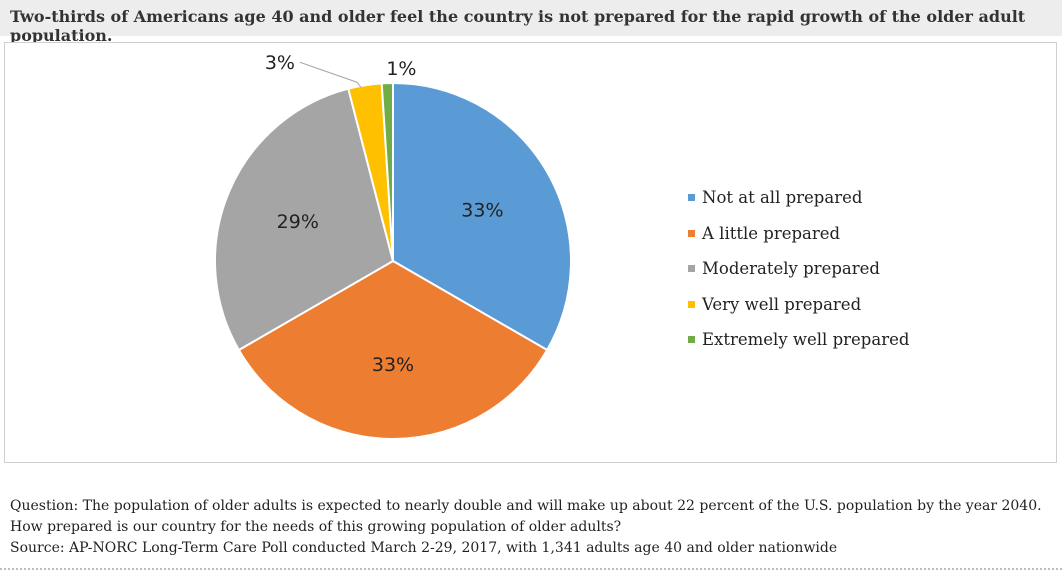 Image resolution: width=1062 pixels, height=576 pixels. What do you see at coordinates (771, 233) in the screenshot?
I see `legend-label: A little prepared` at bounding box center [771, 233].